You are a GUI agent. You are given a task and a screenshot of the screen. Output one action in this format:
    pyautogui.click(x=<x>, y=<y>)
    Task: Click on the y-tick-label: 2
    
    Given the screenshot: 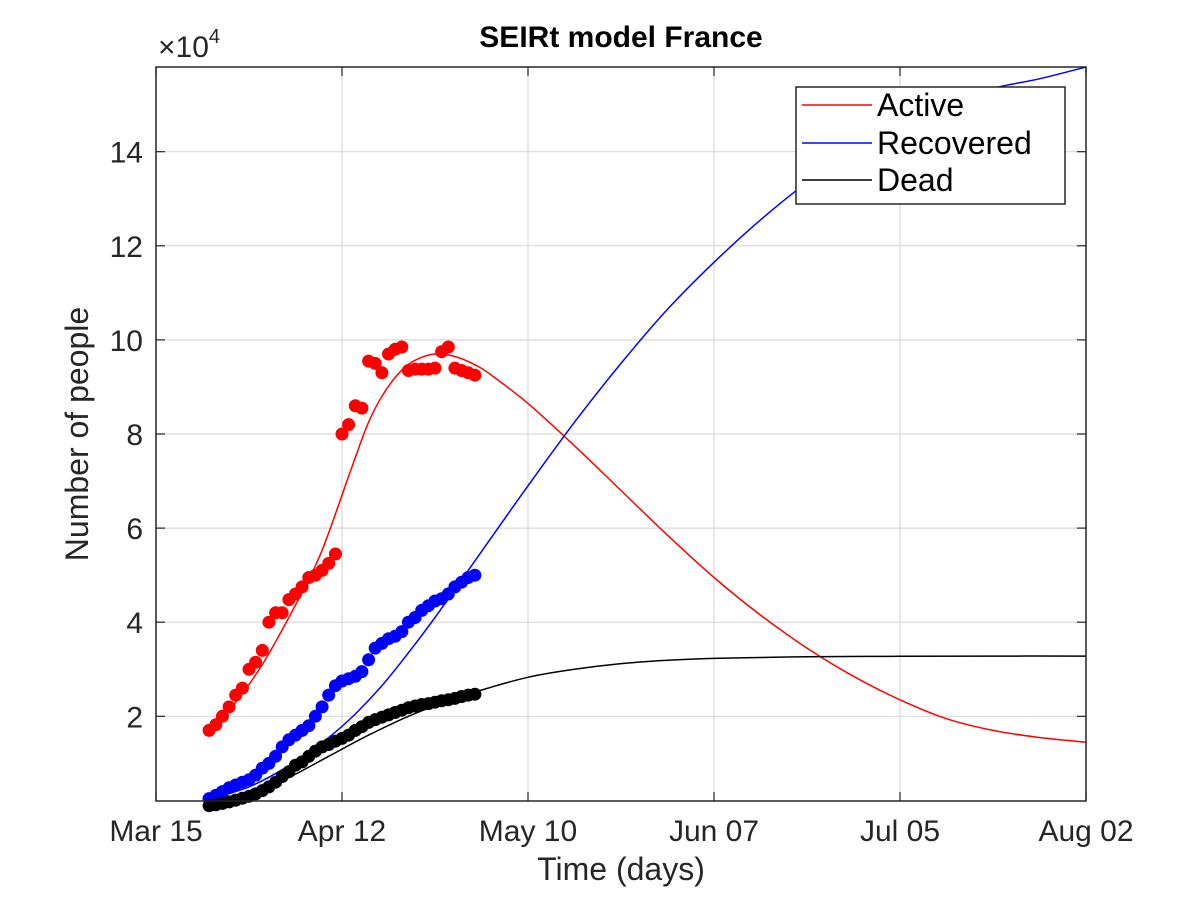 What is the action you would take?
    pyautogui.click(x=134, y=717)
    